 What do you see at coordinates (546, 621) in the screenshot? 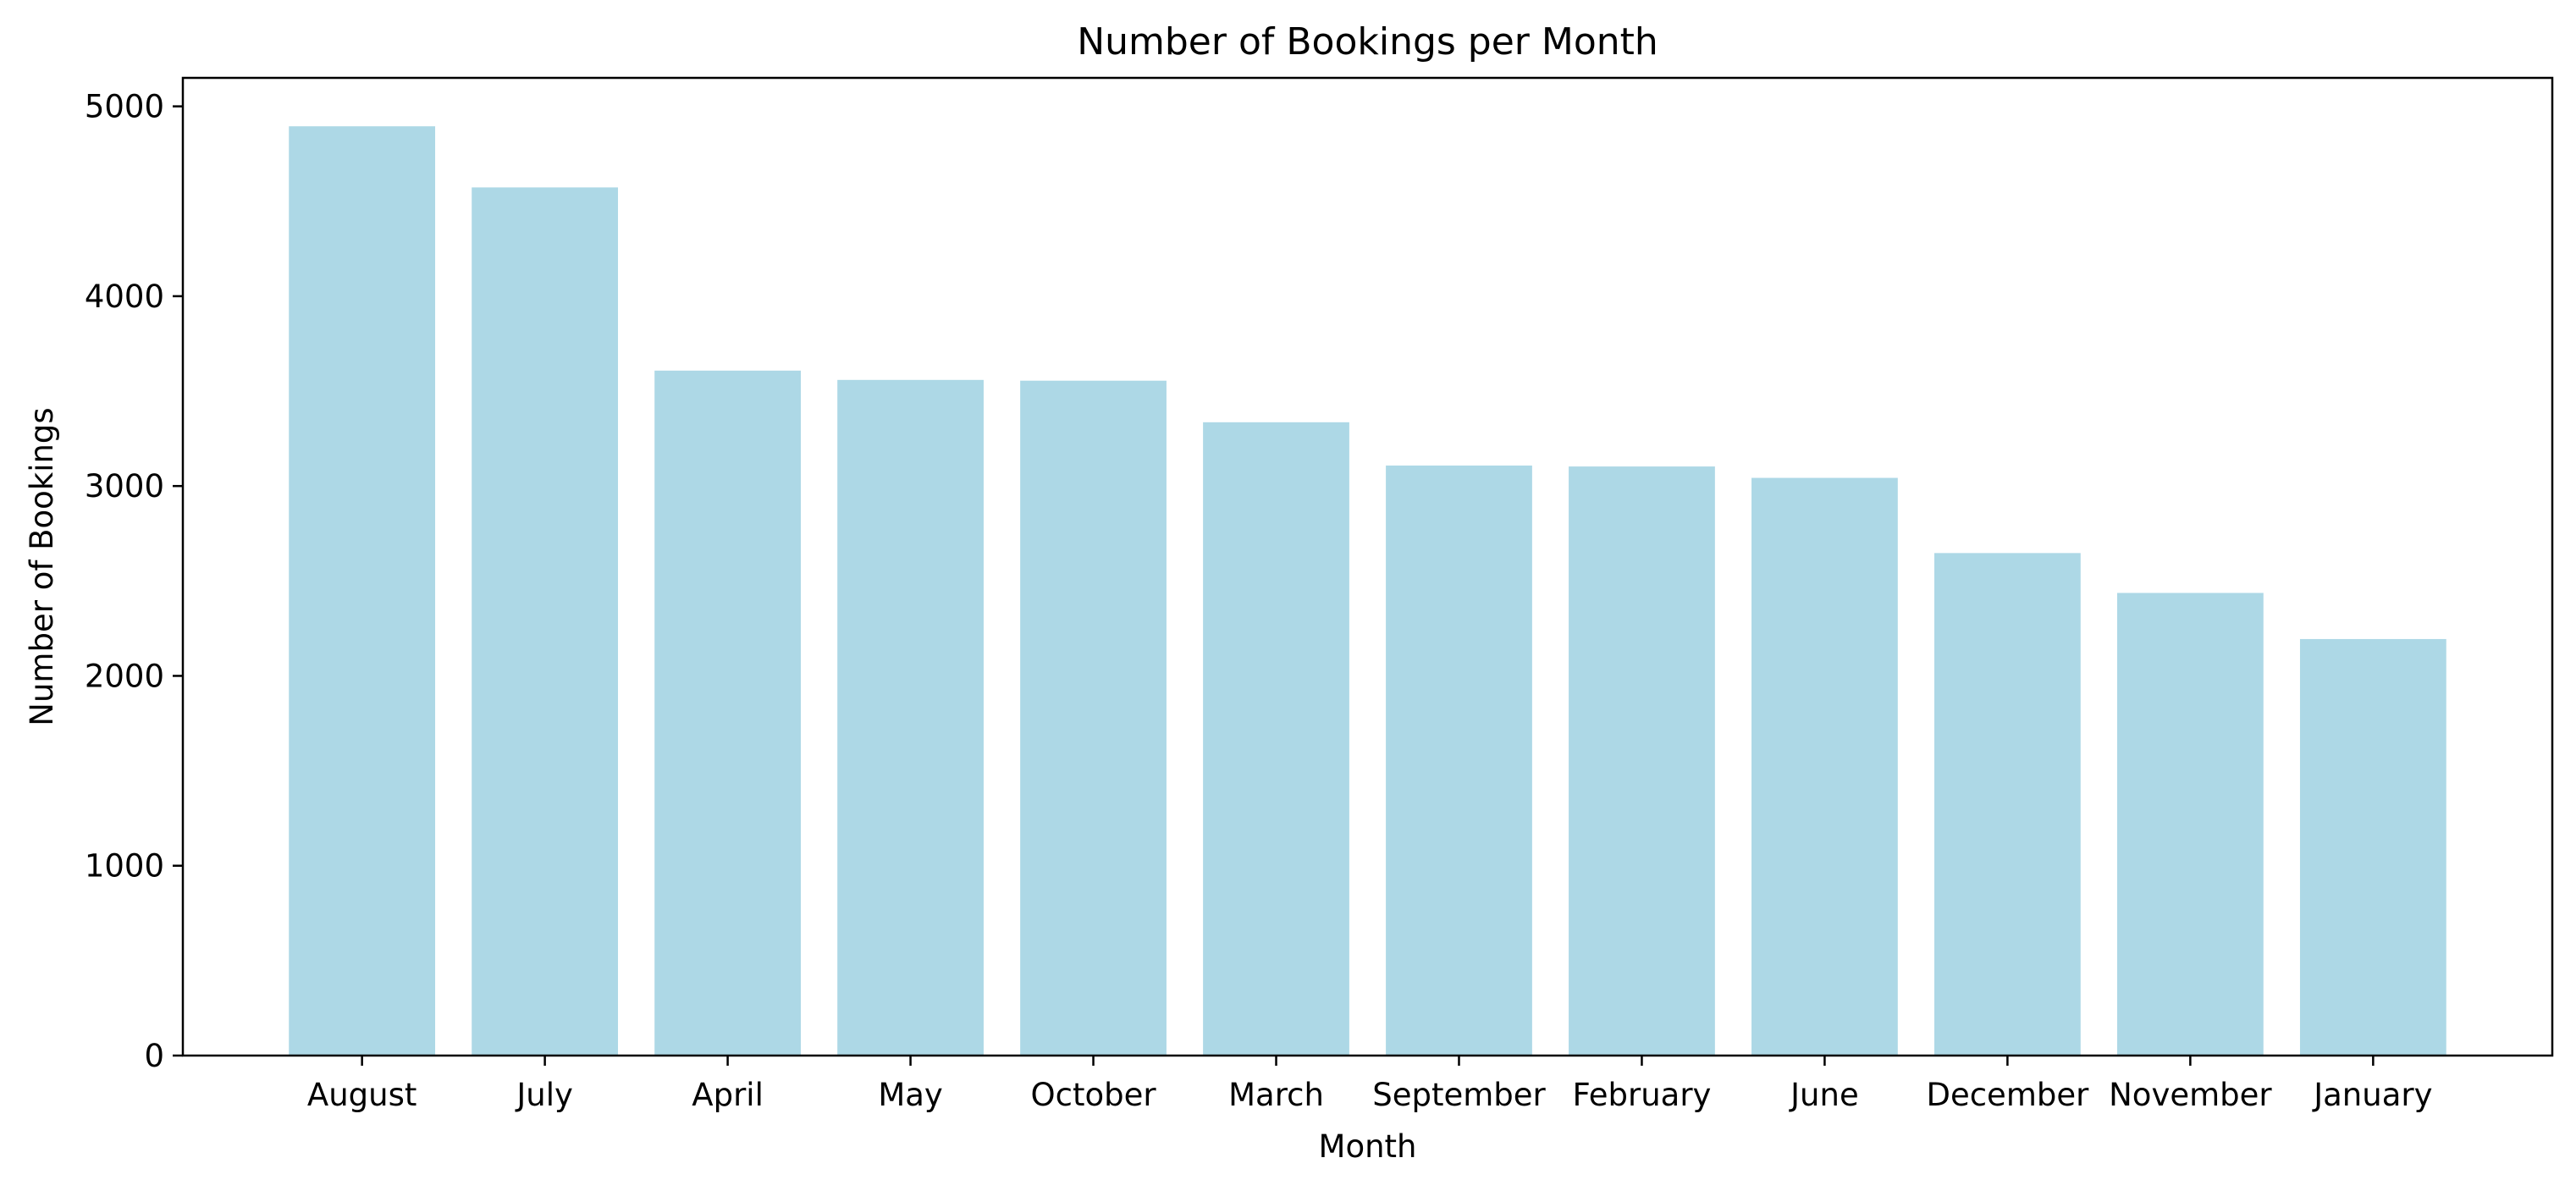
I see `bar-july` at bounding box center [546, 621].